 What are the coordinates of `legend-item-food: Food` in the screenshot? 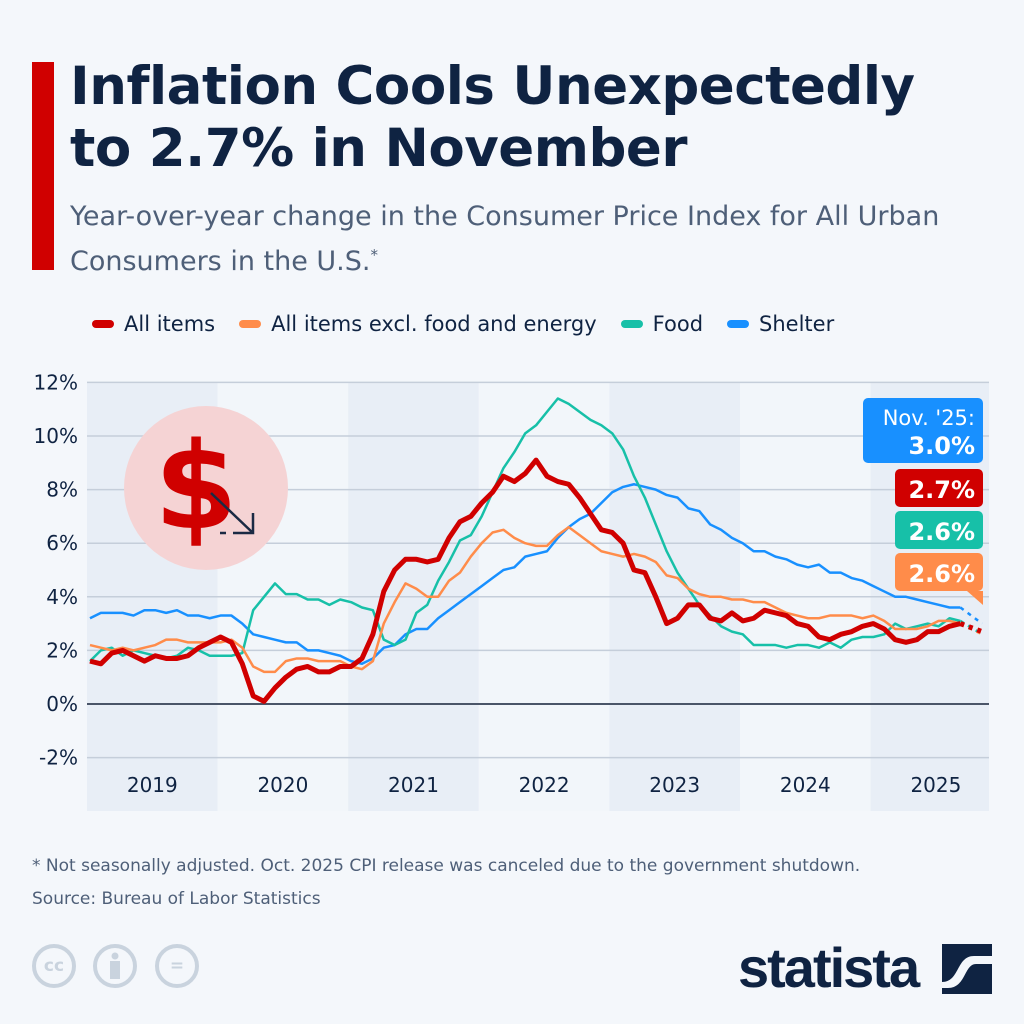 It's located at (662, 324).